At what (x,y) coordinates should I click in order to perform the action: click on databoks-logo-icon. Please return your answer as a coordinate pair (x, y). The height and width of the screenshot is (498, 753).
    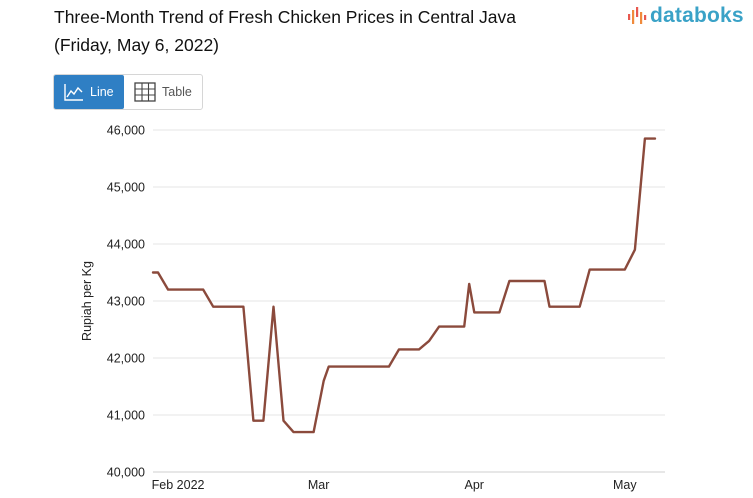
    Looking at the image, I should click on (637, 15).